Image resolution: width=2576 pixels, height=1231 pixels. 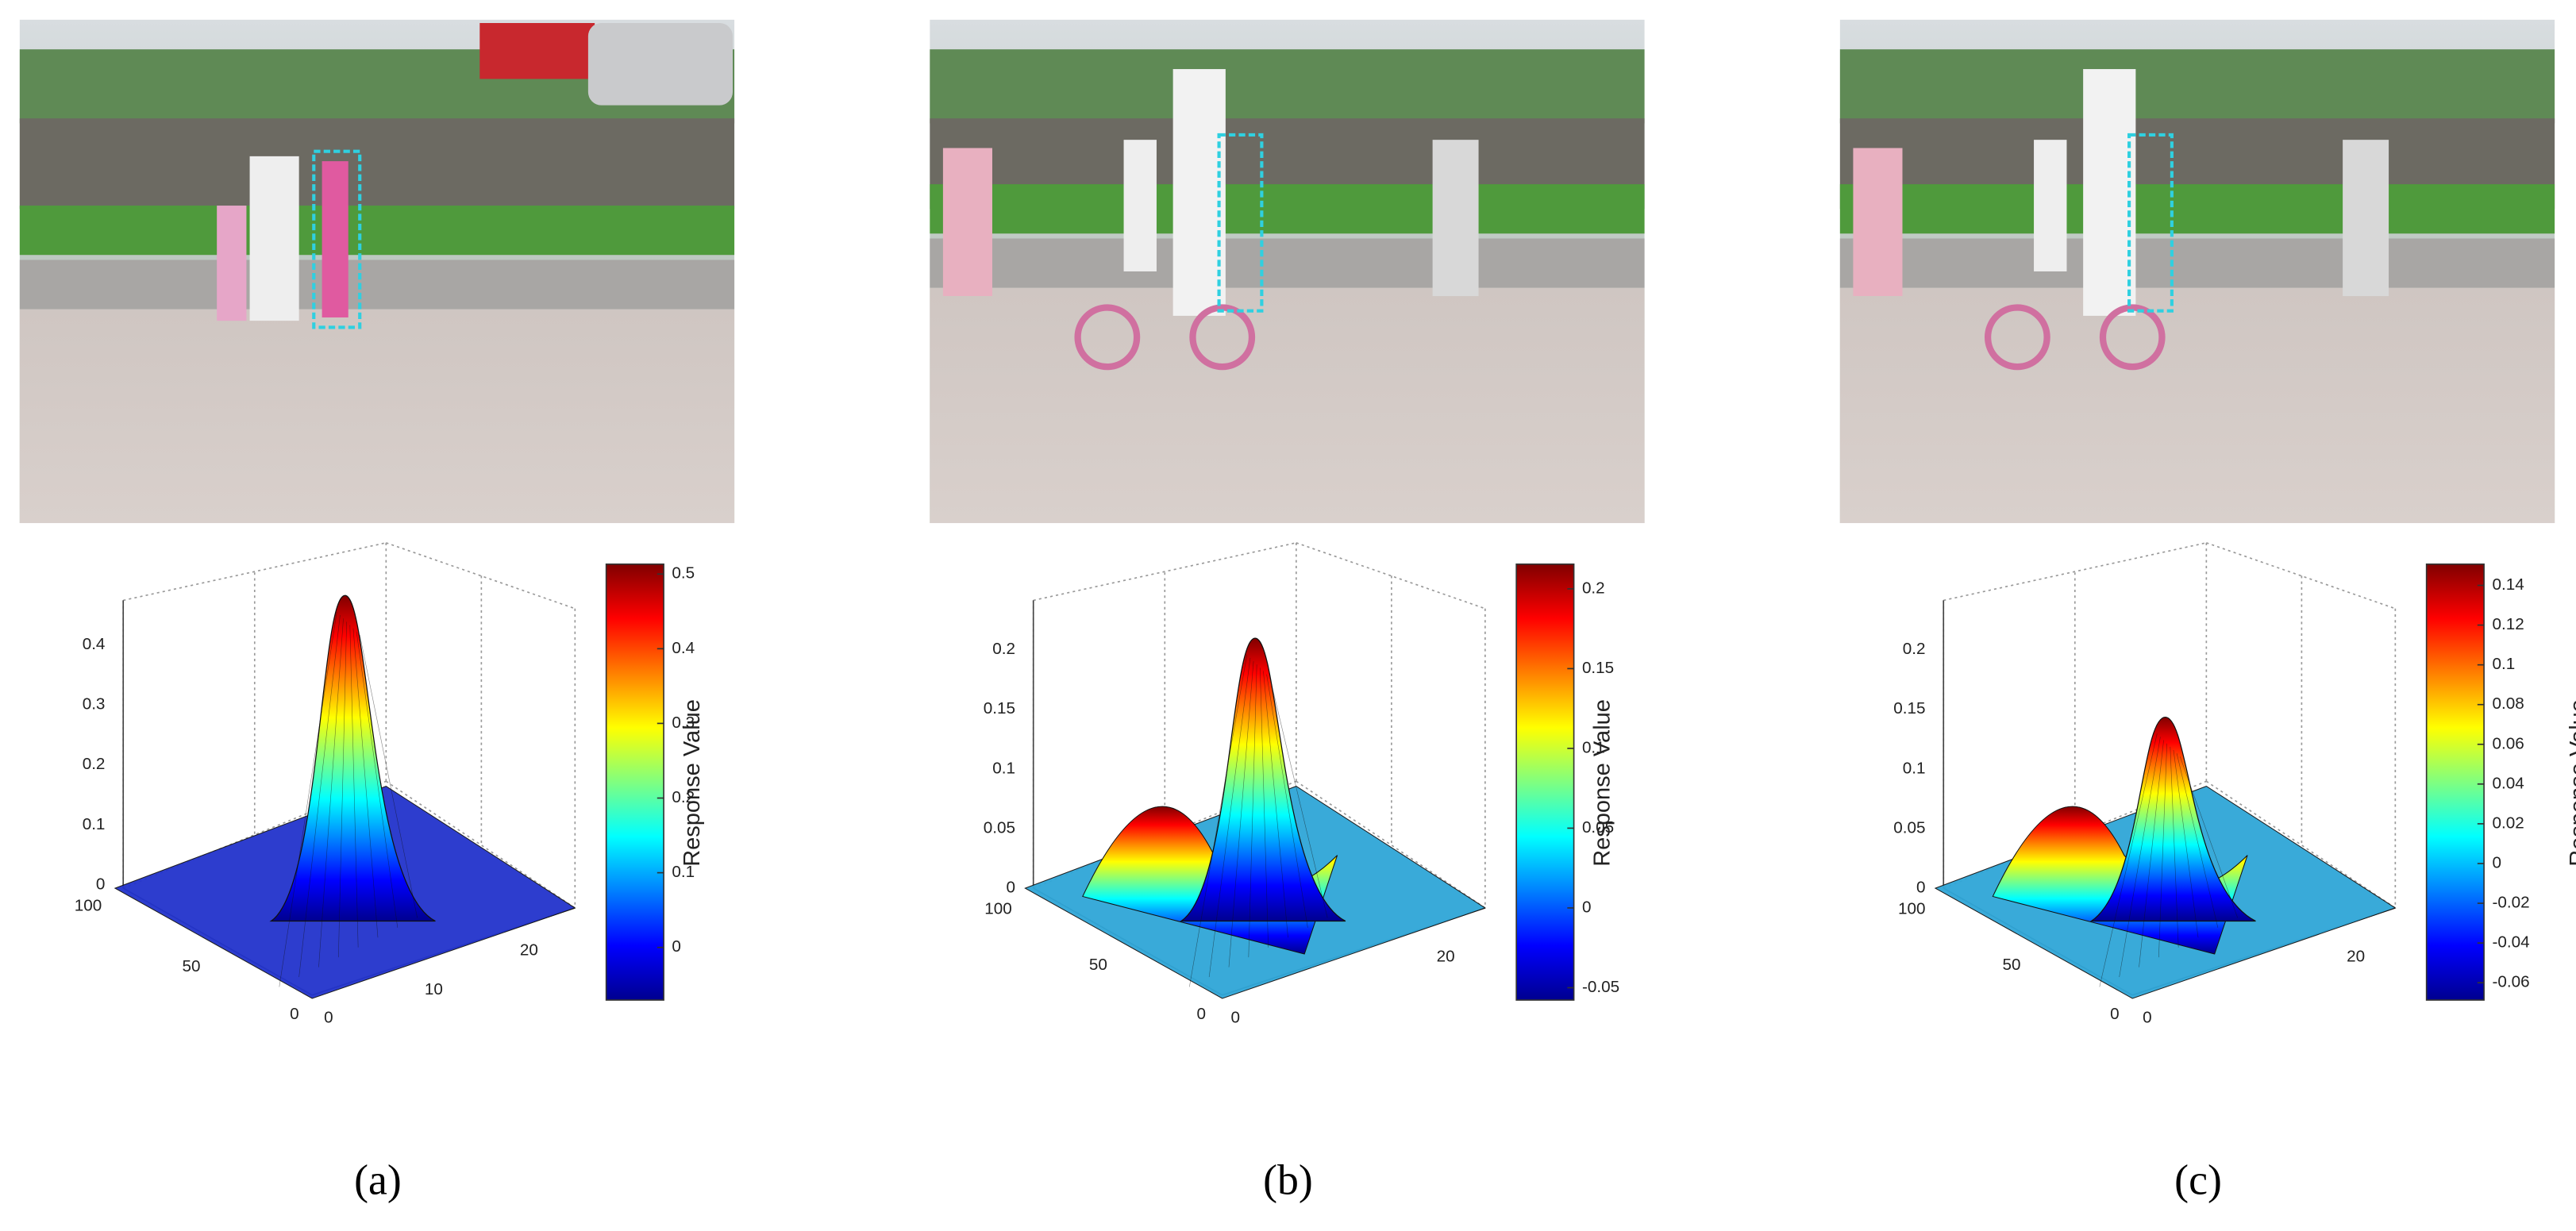 I want to click on colorbar-tick-label: 0.04, so click(x=2508, y=783).